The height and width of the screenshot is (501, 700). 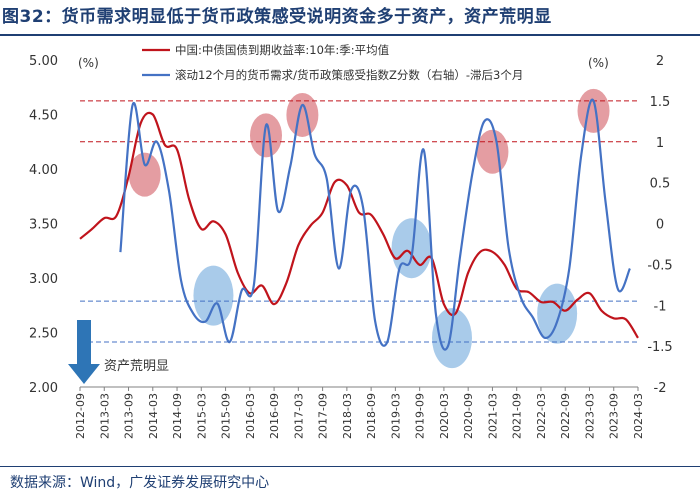 I want to click on legend-label: 中国:中债国债到期收益率:10年:季:平均值, so click(x=282, y=50).